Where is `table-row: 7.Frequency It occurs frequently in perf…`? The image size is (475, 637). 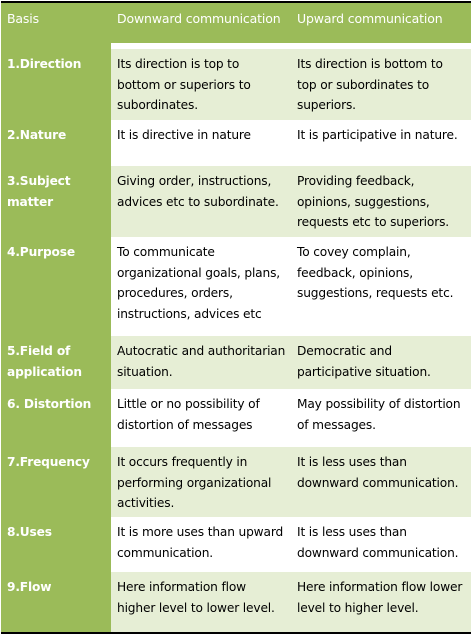
table-row: 7.Frequency It occurs frequently in perf… is located at coordinates (236, 482).